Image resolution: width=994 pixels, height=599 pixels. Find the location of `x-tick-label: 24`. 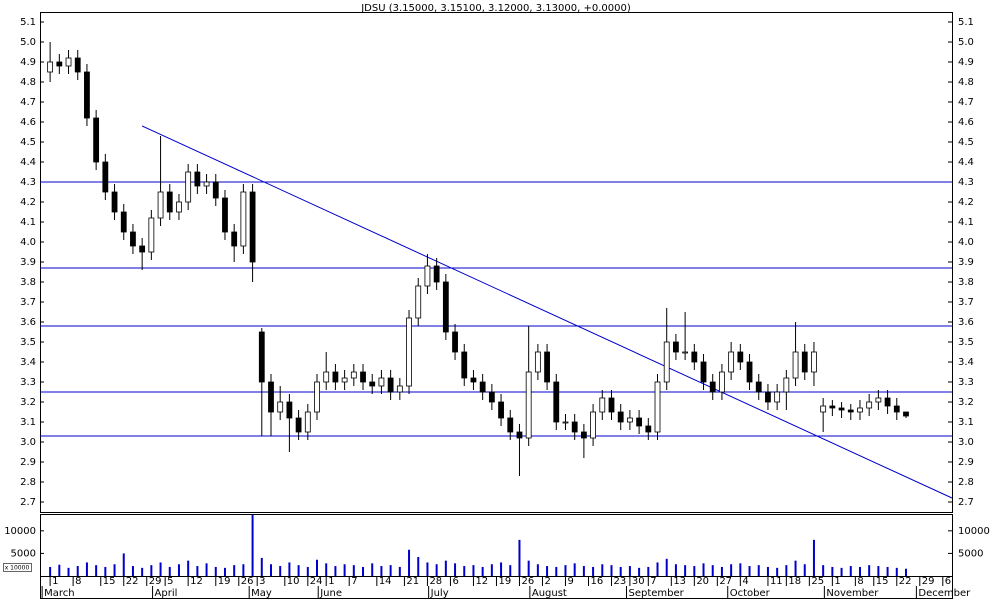

x-tick-label: 24 is located at coordinates (316, 581).